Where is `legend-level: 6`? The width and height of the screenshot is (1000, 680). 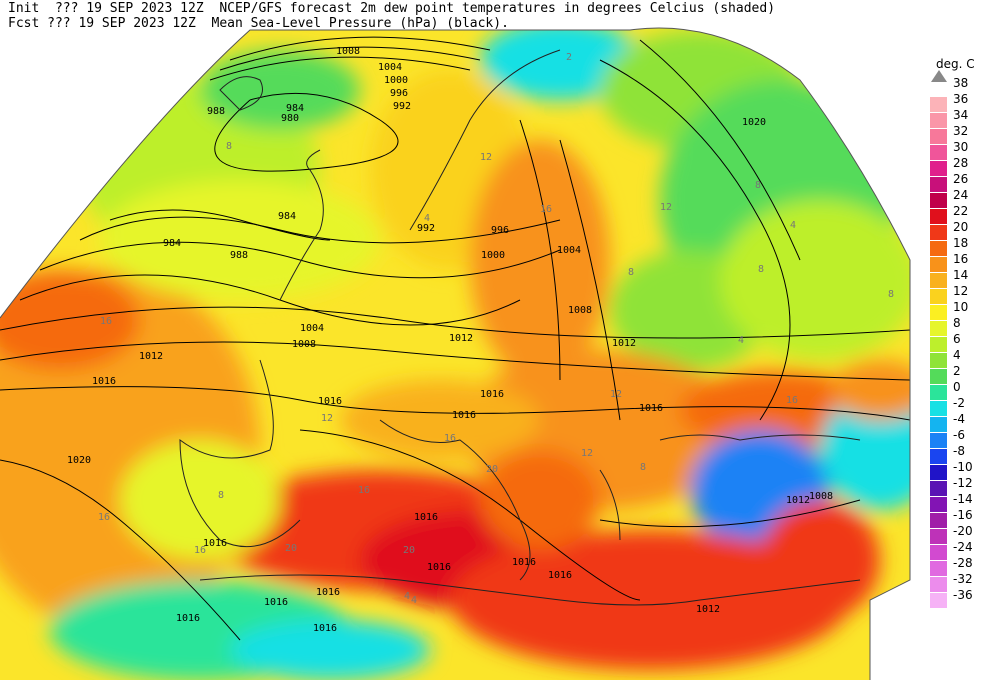
legend-level: 6 is located at coordinates (963, 342).